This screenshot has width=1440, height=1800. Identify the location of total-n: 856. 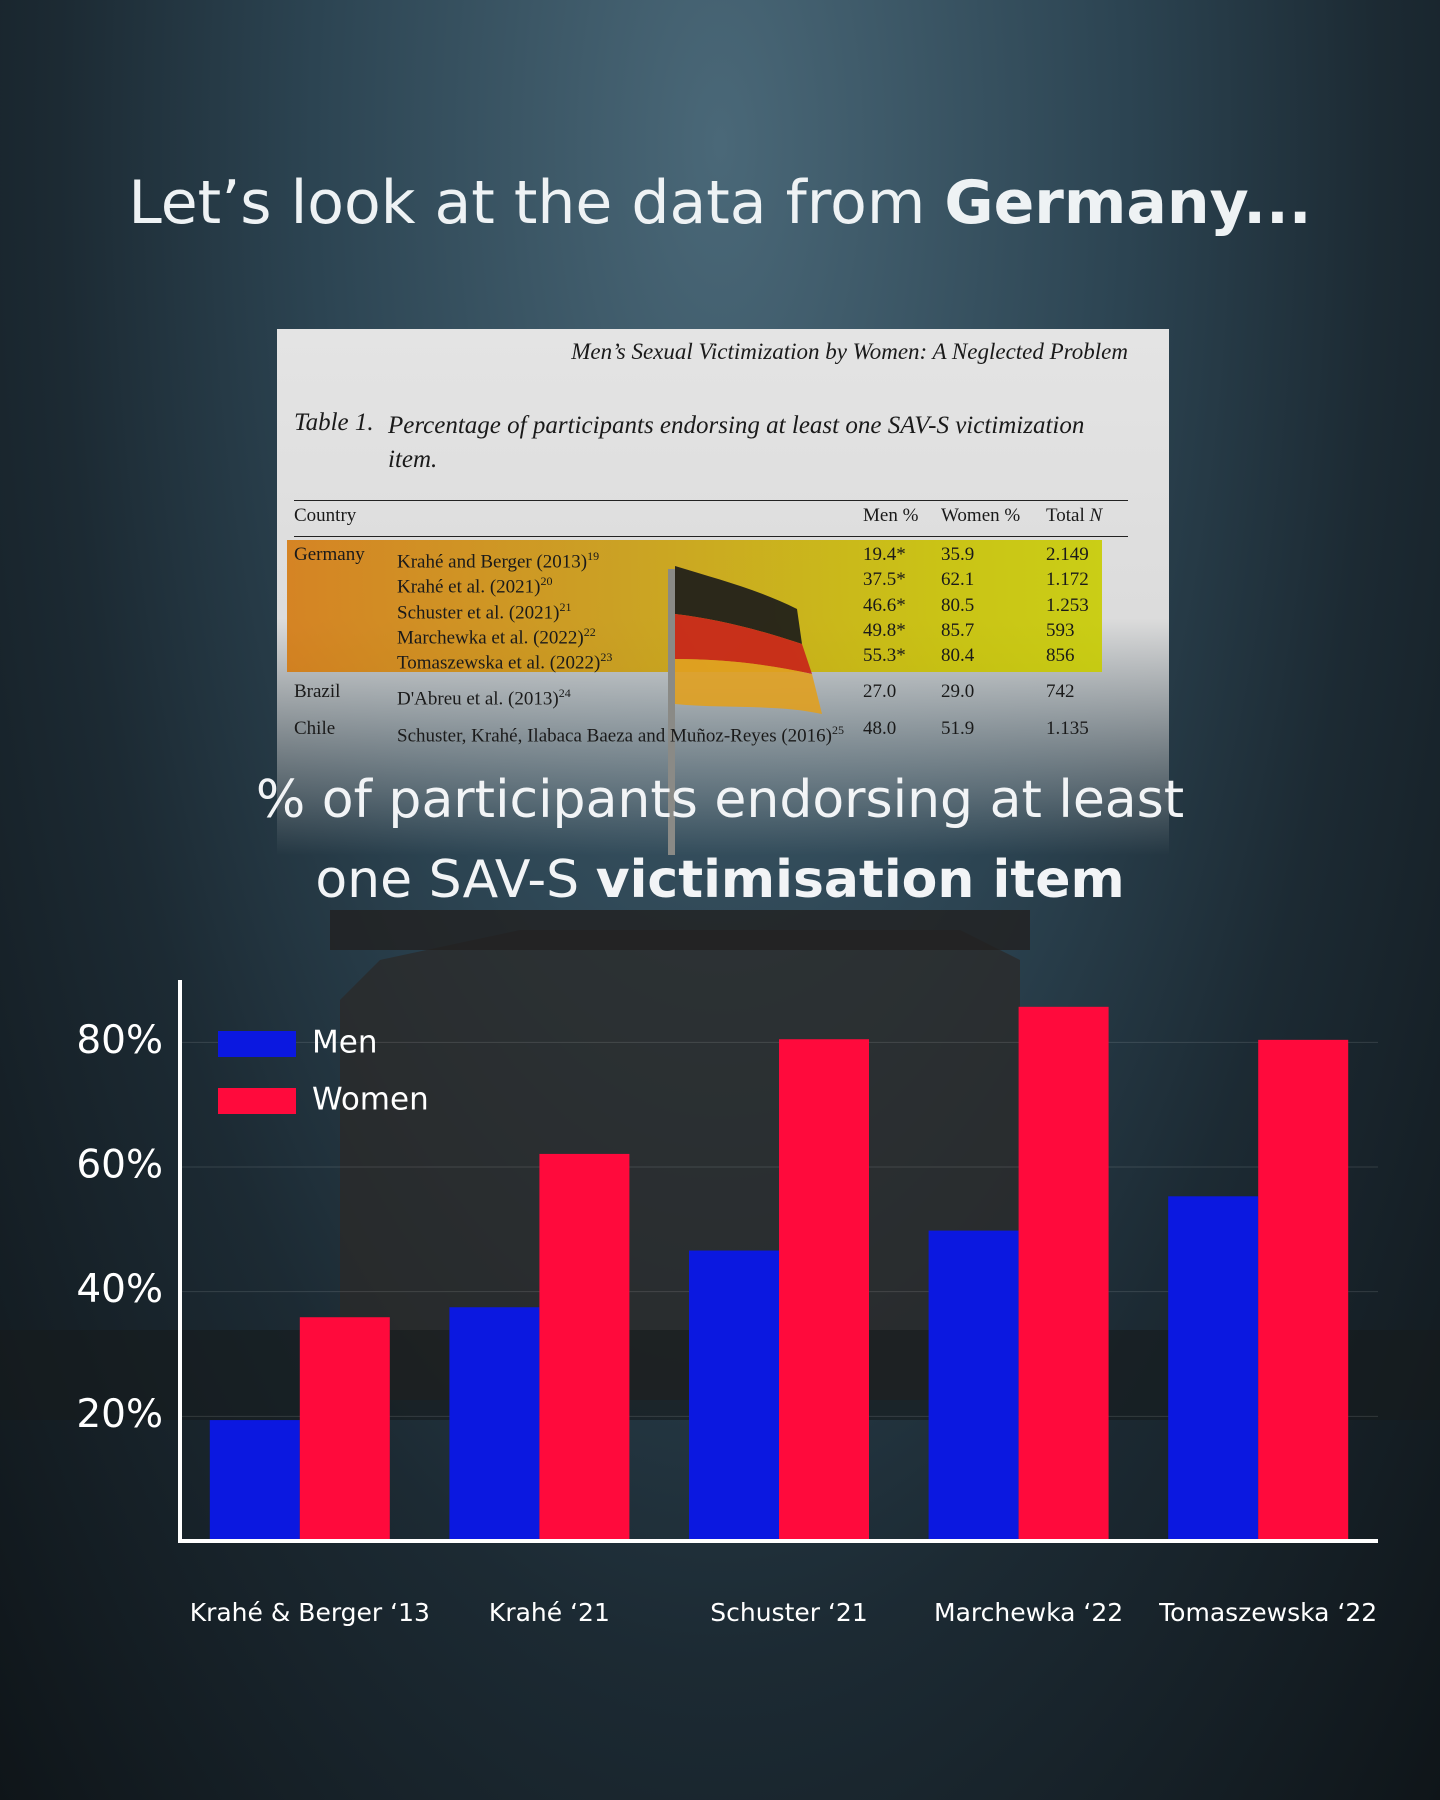
(1060, 655).